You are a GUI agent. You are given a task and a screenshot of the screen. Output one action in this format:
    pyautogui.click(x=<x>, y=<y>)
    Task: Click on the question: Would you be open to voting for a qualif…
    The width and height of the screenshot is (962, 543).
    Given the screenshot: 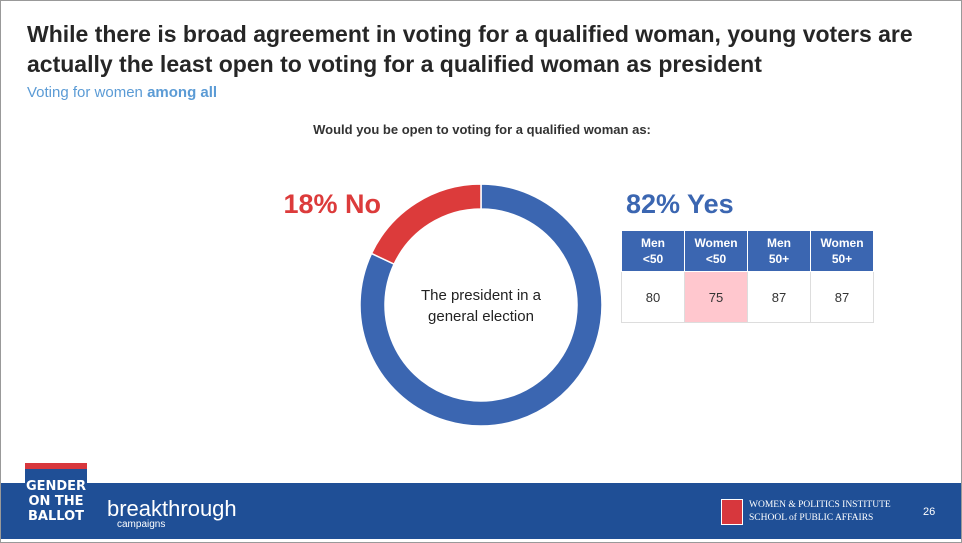 What is the action you would take?
    pyautogui.click(x=482, y=129)
    